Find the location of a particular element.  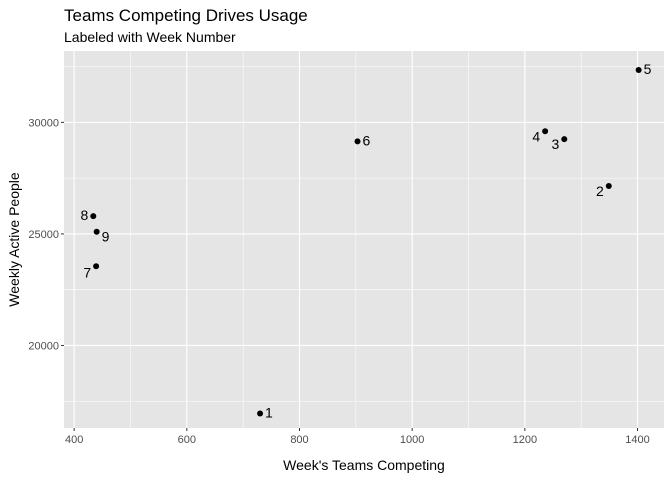

point-label-week-8: 8 is located at coordinates (84, 215).